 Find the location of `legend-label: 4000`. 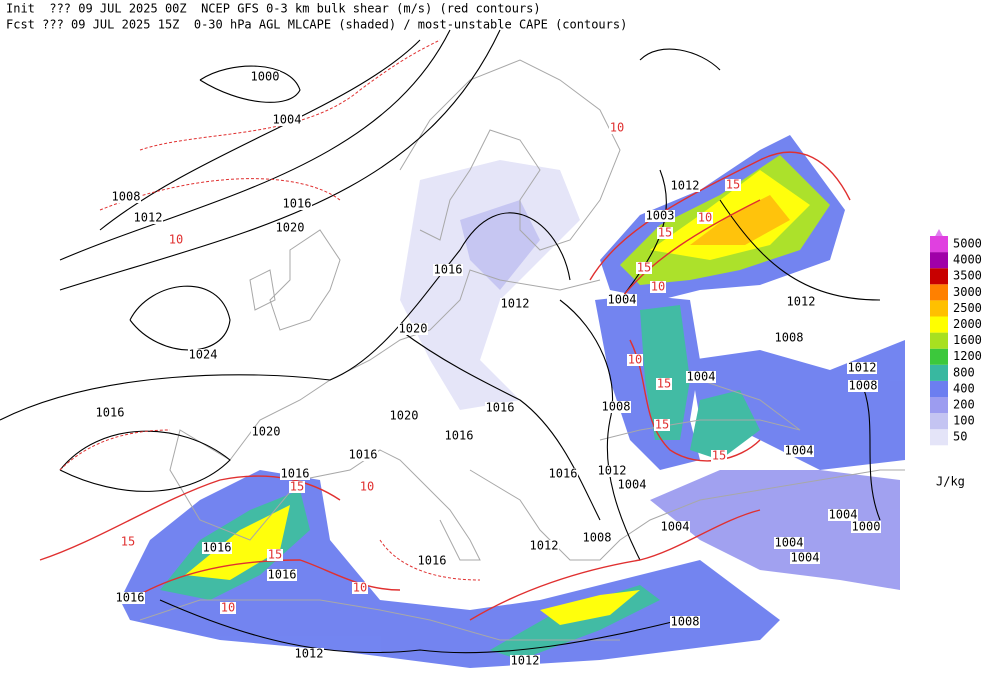

legend-label: 4000 is located at coordinates (967, 260).